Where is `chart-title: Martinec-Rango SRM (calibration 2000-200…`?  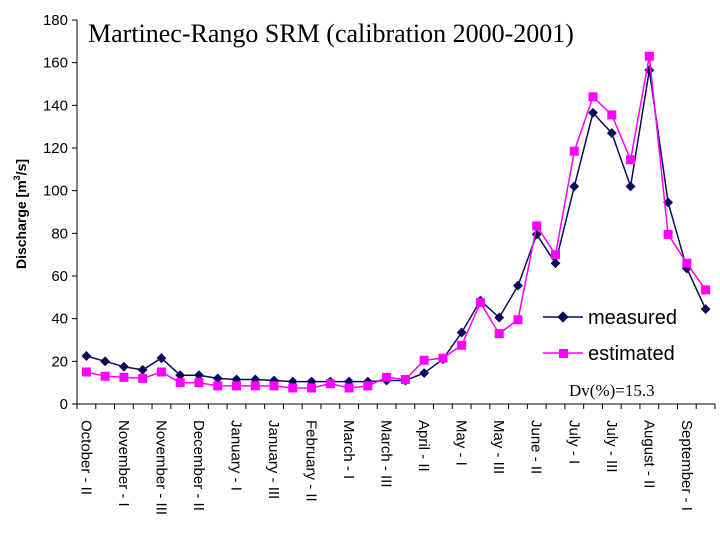
chart-title: Martinec-Rango SRM (calibration 2000-200… is located at coordinates (331, 33).